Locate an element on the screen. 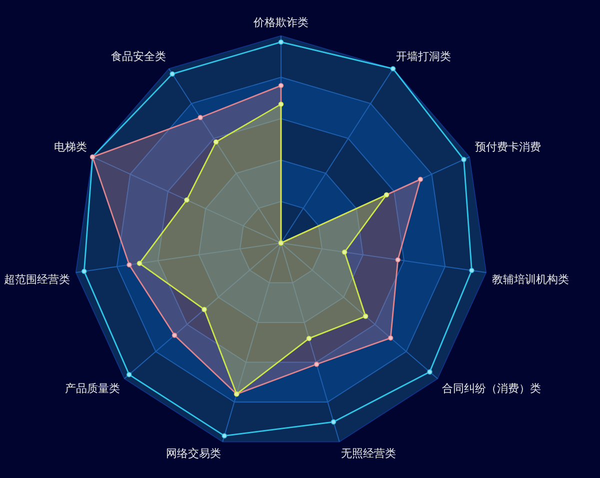 The height and width of the screenshot is (478, 600). spoke-label: 无照经营类 is located at coordinates (368, 453).